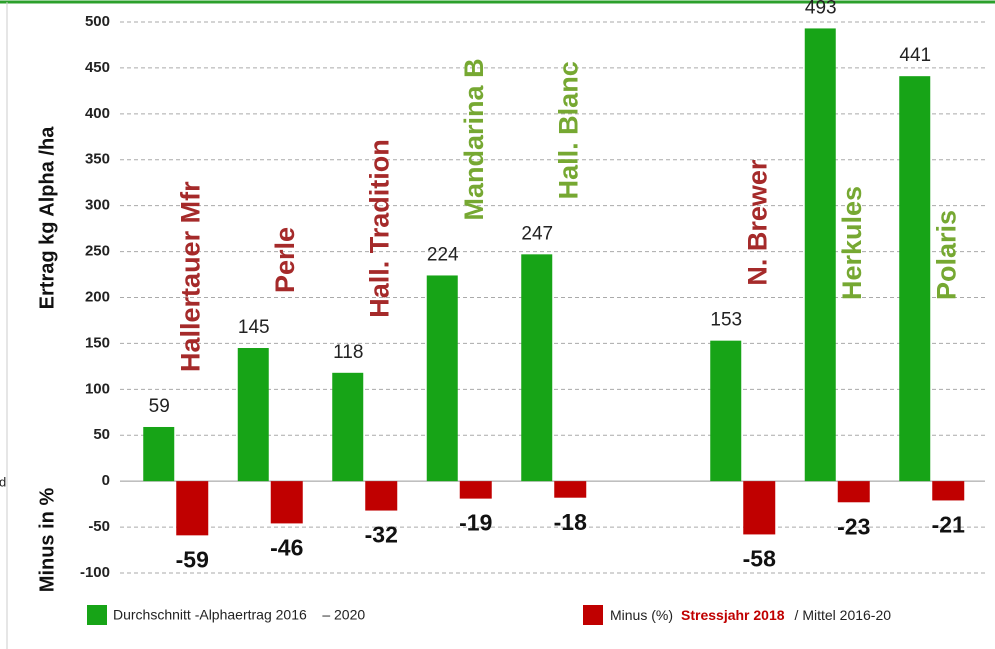 The image size is (995, 649). Describe the element at coordinates (570, 522) in the screenshot. I see `value-label: -18` at that location.